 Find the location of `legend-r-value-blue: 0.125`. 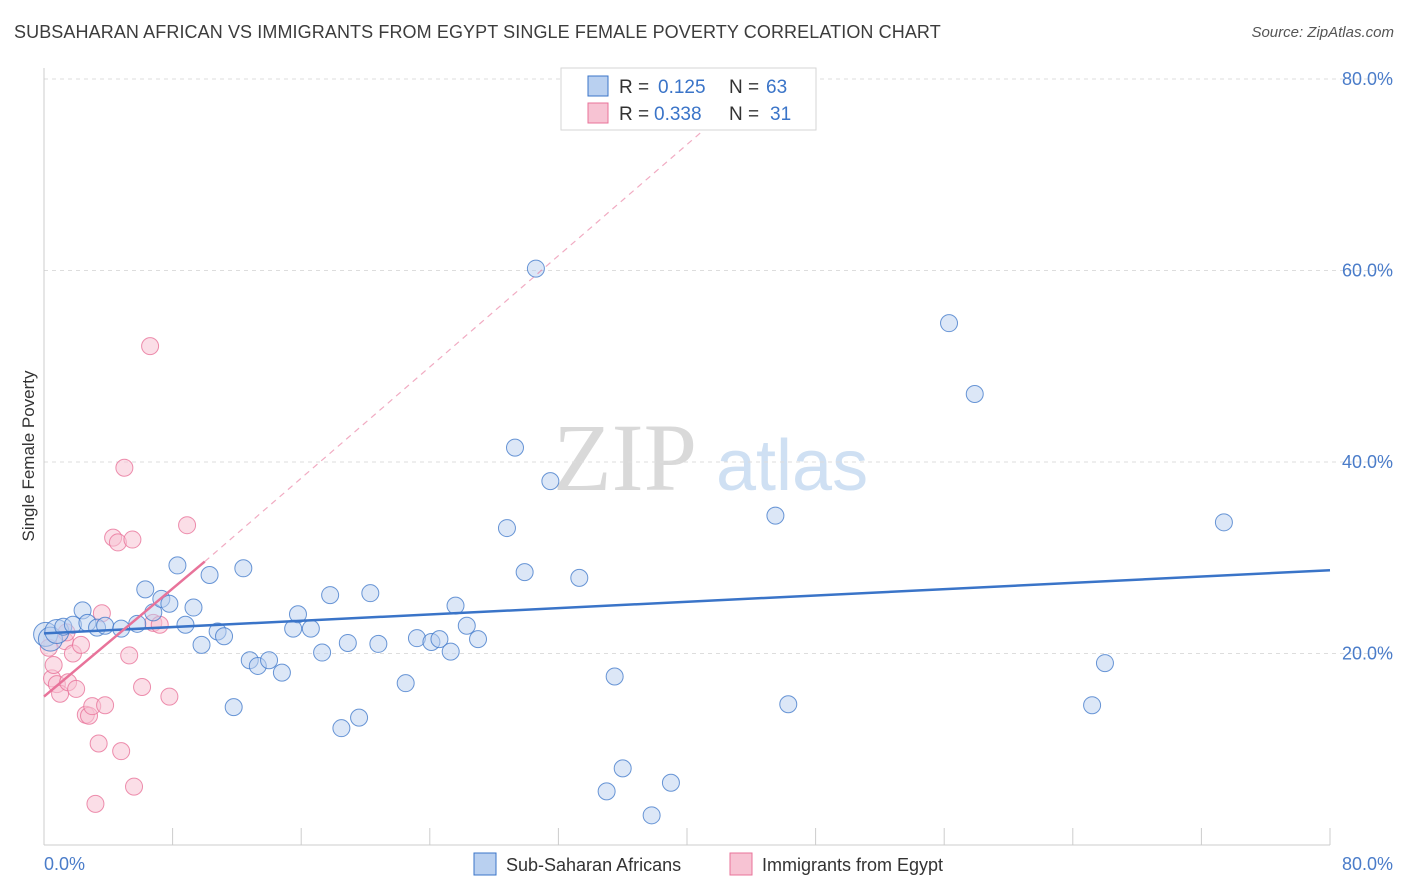

legend-r-value-blue: 0.125 is located at coordinates (682, 87).